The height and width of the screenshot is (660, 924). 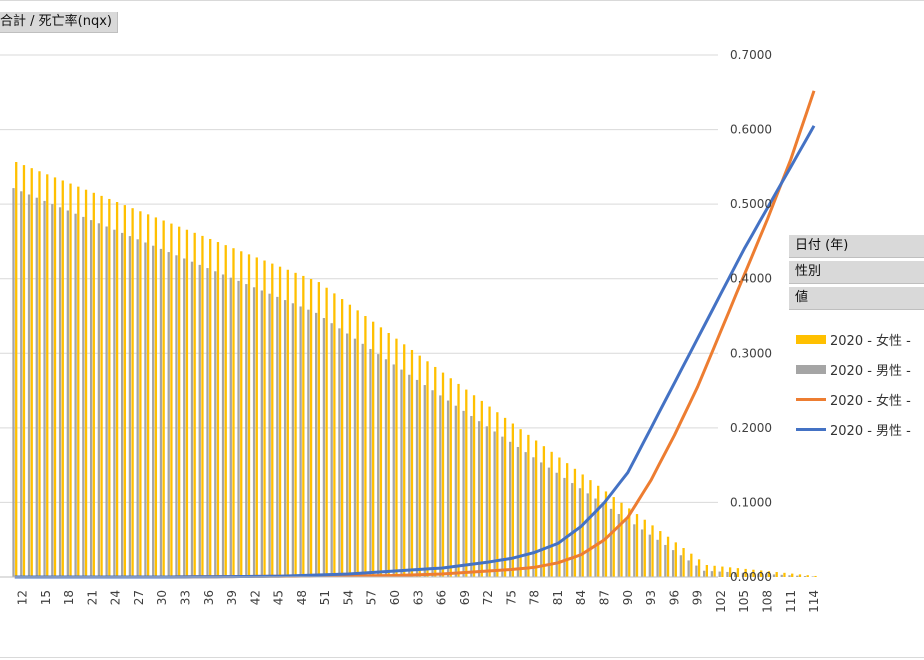 I want to click on legend-entry-male-bar: 2020 - 男性 -, so click(x=856, y=369).